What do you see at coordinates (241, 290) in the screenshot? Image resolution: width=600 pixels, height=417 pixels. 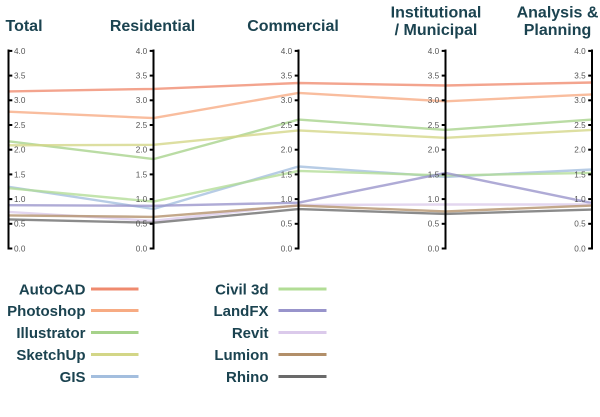 I see `svg-text: Civil 3d` at bounding box center [241, 290].